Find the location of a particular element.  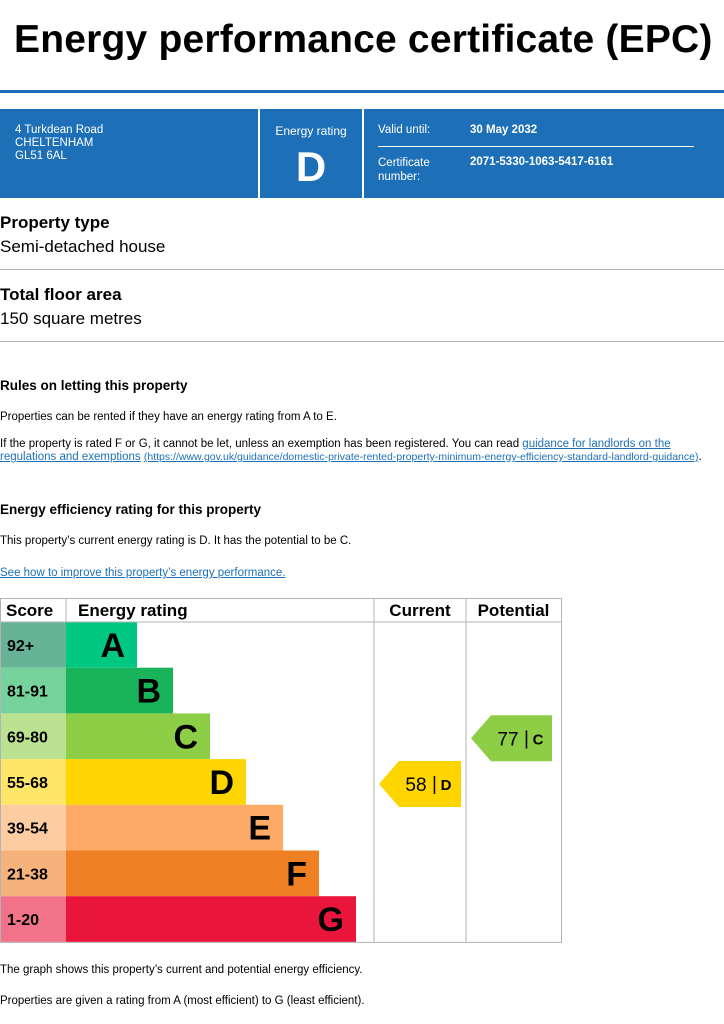

current-rating-arrow is located at coordinates (420, 783).